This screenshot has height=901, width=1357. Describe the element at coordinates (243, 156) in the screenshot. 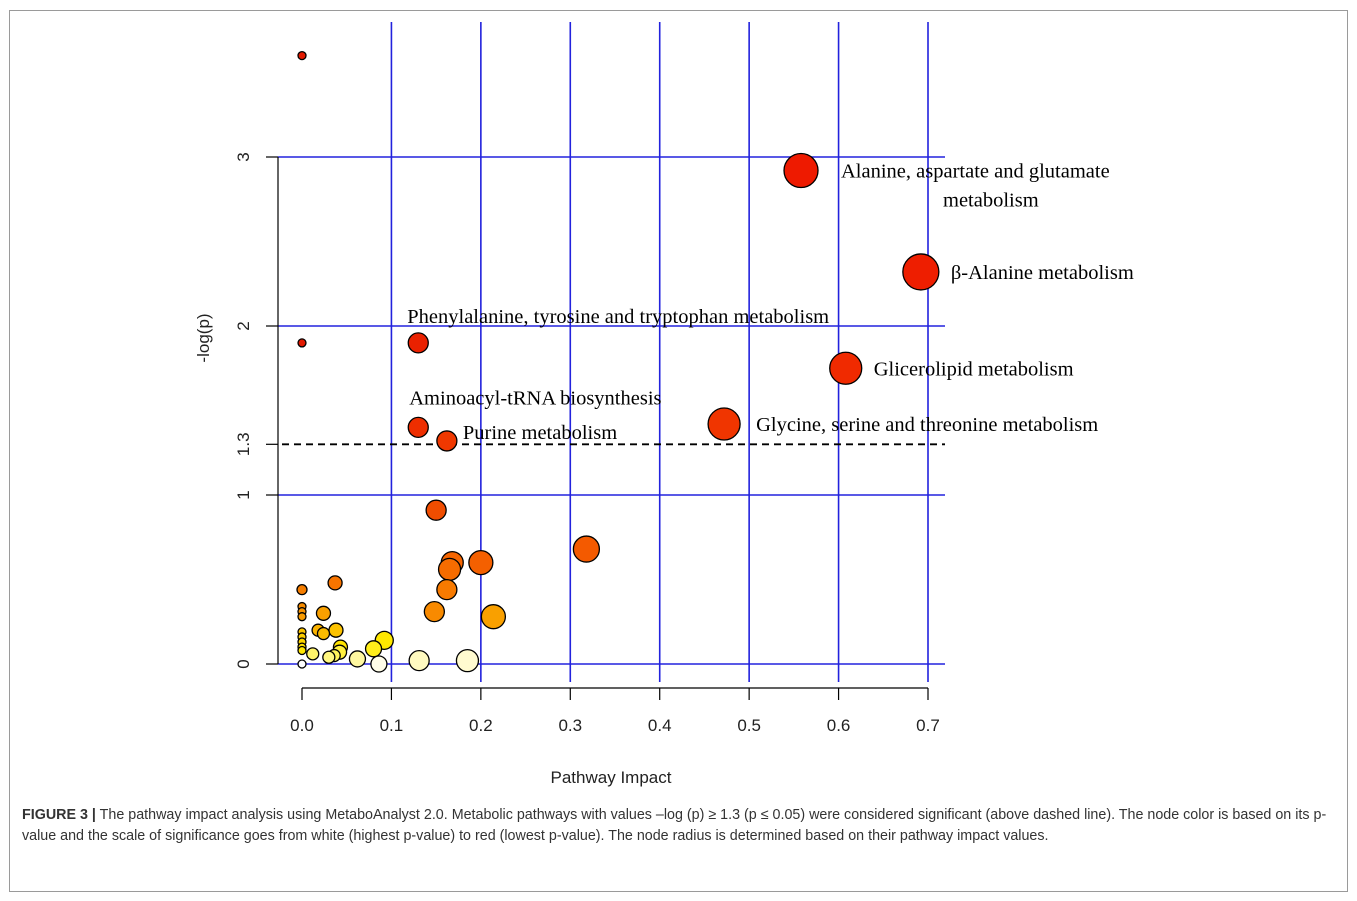

I see `y-tick-label: 3` at that location.